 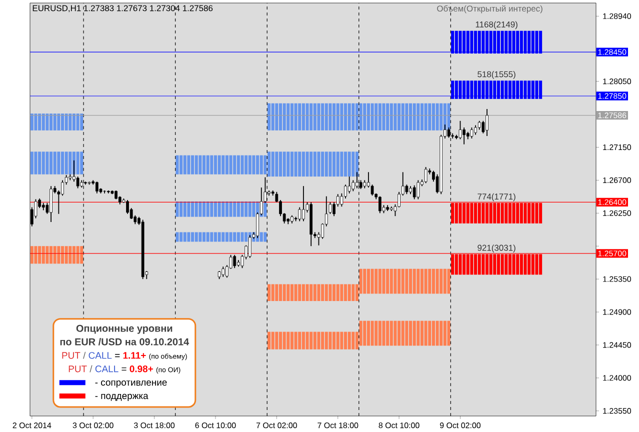 I want to click on annotation: Опционные уровни, so click(x=124, y=329).